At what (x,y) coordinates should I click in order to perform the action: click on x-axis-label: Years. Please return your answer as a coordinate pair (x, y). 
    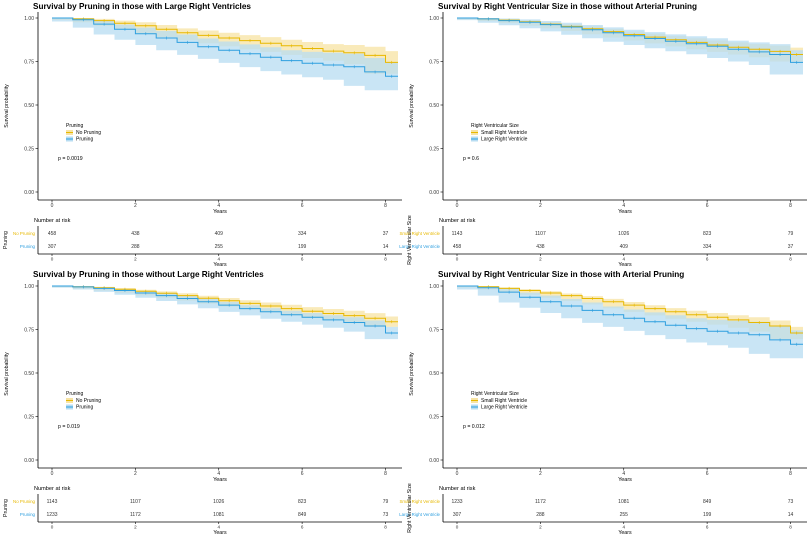
    Looking at the image, I should click on (220, 212).